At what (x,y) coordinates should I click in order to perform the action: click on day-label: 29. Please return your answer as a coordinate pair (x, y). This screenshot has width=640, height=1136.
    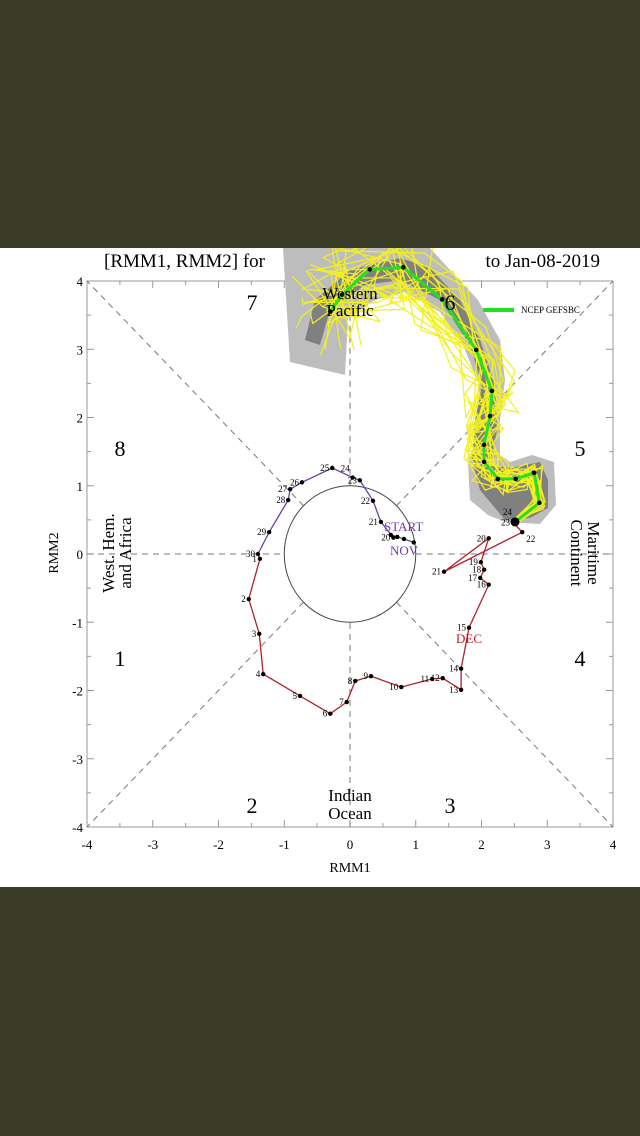
    Looking at the image, I should click on (262, 532).